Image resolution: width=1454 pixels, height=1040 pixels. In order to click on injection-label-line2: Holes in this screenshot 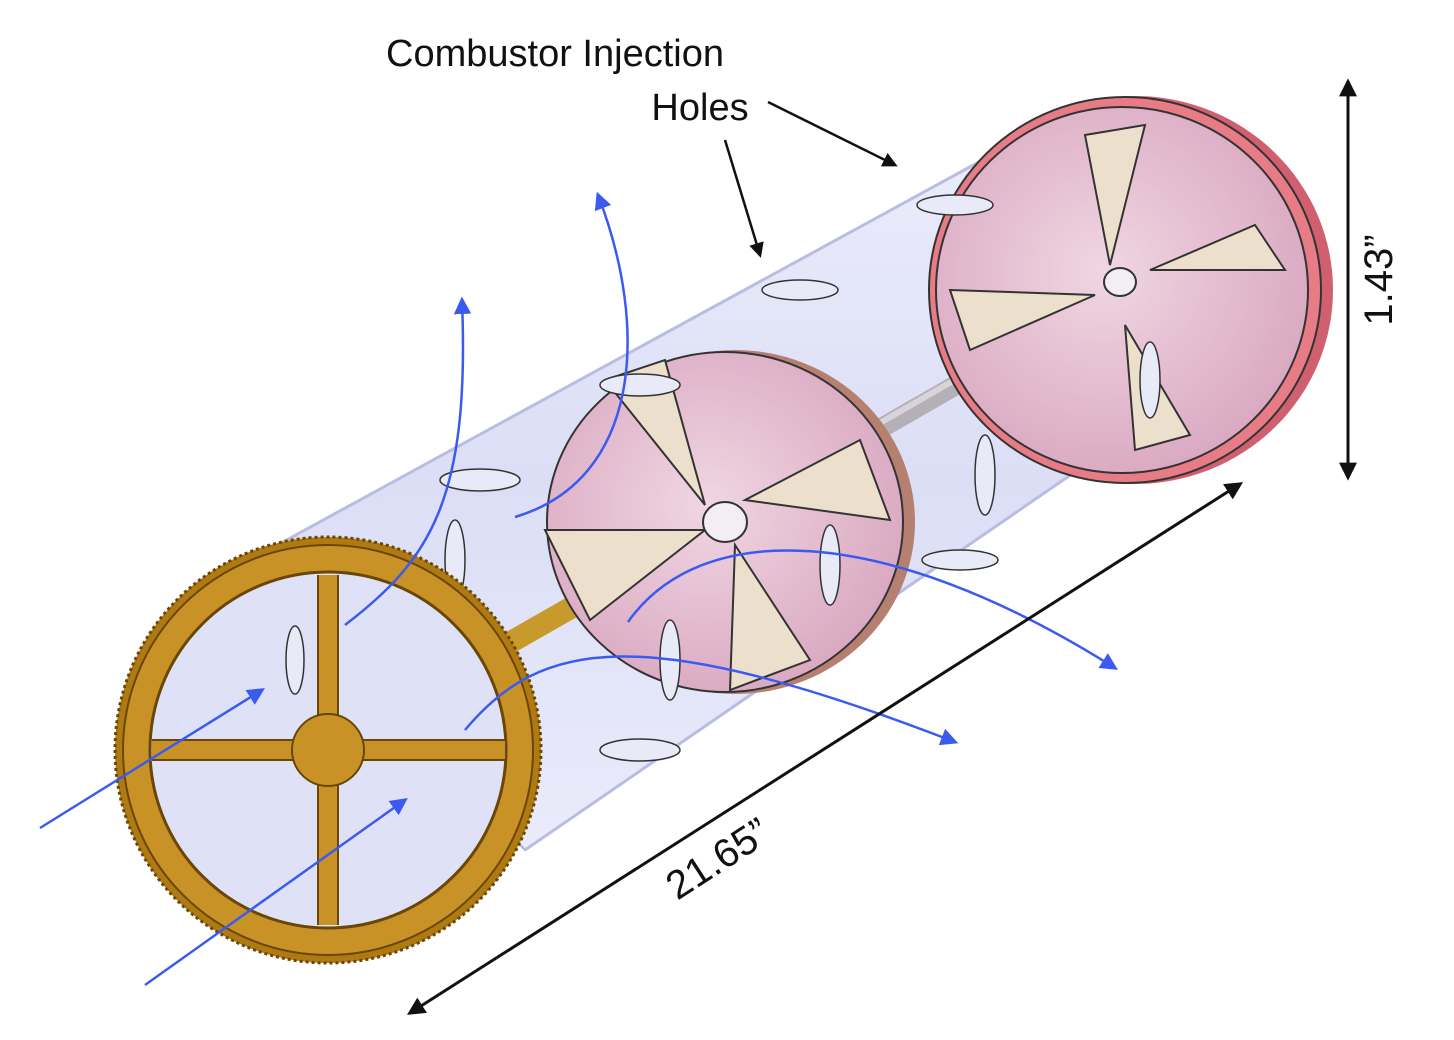, I will do `click(699, 108)`.